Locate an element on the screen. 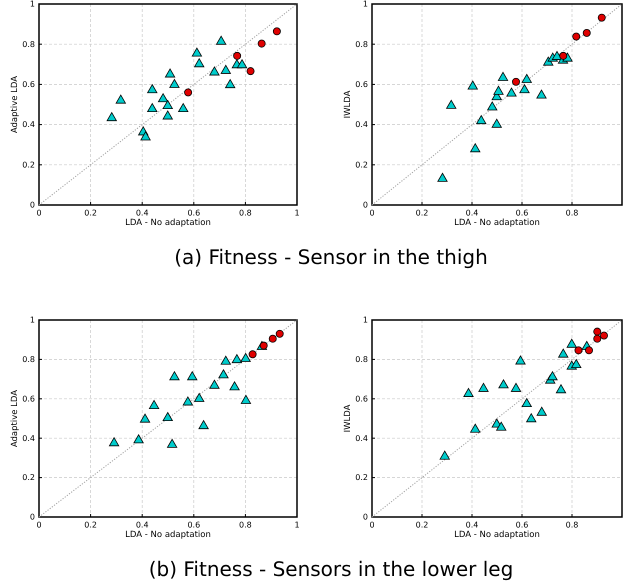 The image size is (629, 581). y-axis-title: IWLDA is located at coordinates (348, 418).